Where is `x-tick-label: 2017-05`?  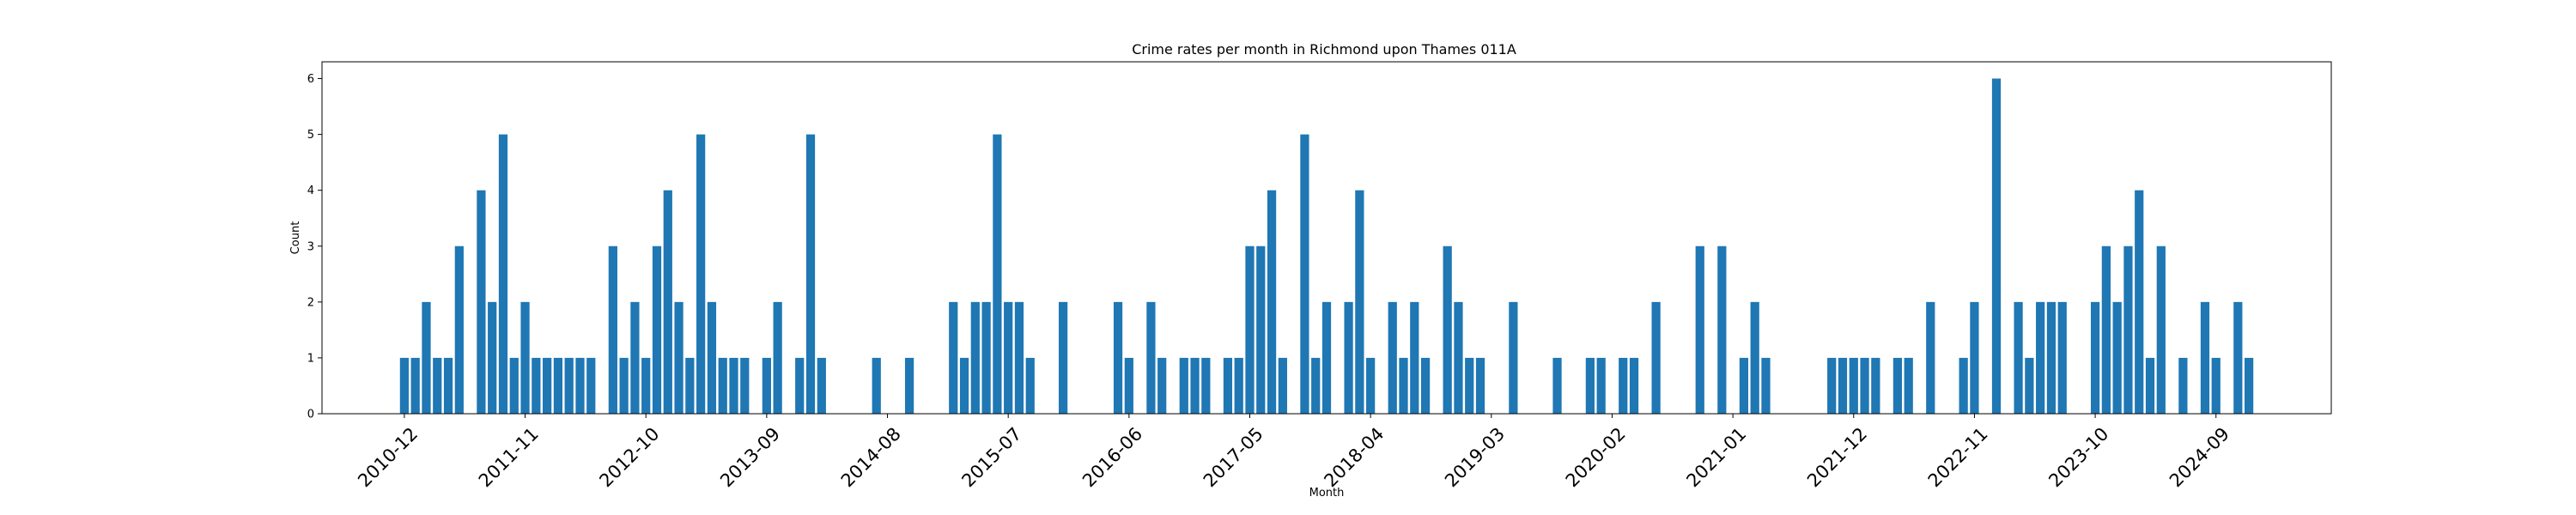 x-tick-label: 2017-05 is located at coordinates (1233, 457).